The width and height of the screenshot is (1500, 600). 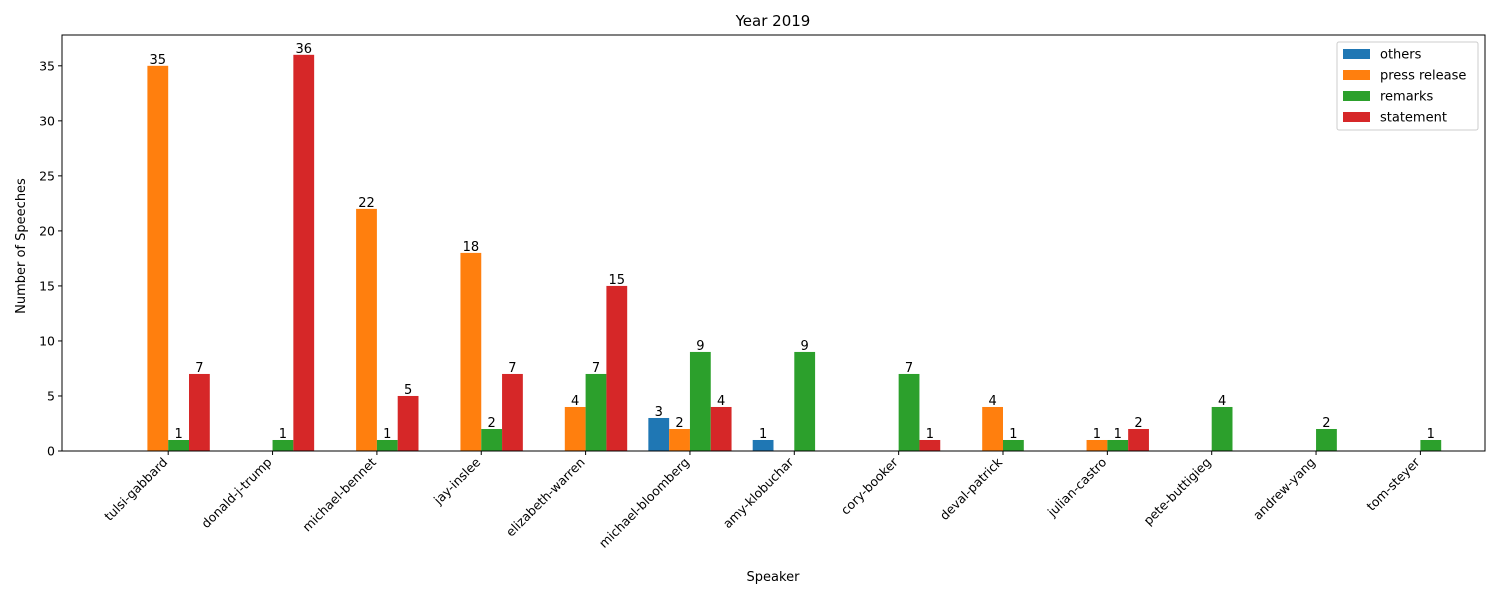 What do you see at coordinates (1138, 439) in the screenshot?
I see `bar-statement-julian-castro` at bounding box center [1138, 439].